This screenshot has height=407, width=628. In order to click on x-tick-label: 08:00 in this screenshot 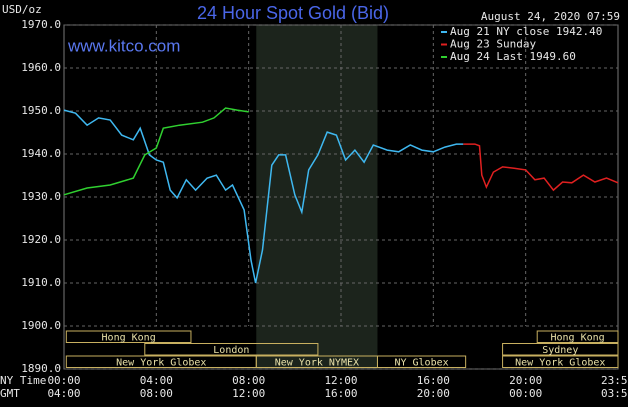, I will do `click(248, 380)`.